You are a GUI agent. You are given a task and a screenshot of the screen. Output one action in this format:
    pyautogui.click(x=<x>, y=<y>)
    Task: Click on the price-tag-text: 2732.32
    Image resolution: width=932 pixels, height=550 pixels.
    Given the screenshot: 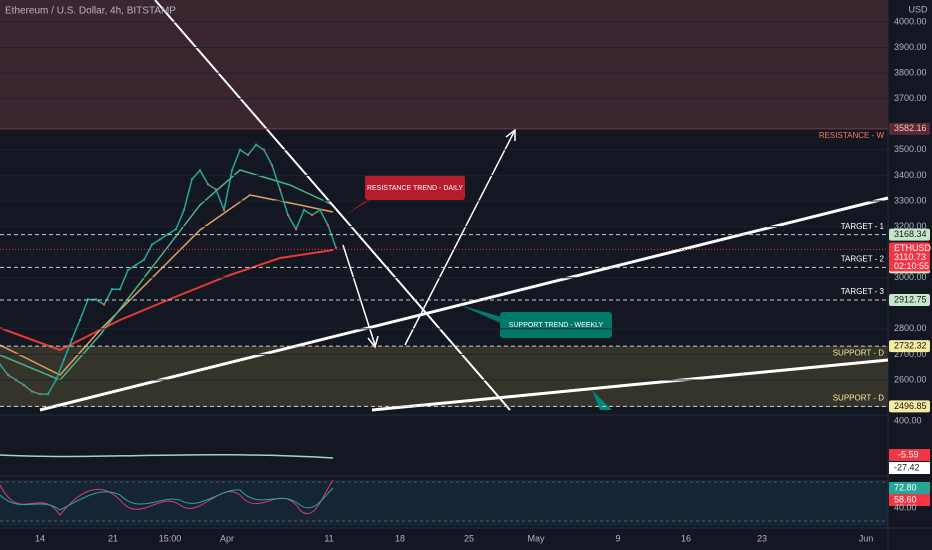 What is the action you would take?
    pyautogui.click(x=910, y=346)
    